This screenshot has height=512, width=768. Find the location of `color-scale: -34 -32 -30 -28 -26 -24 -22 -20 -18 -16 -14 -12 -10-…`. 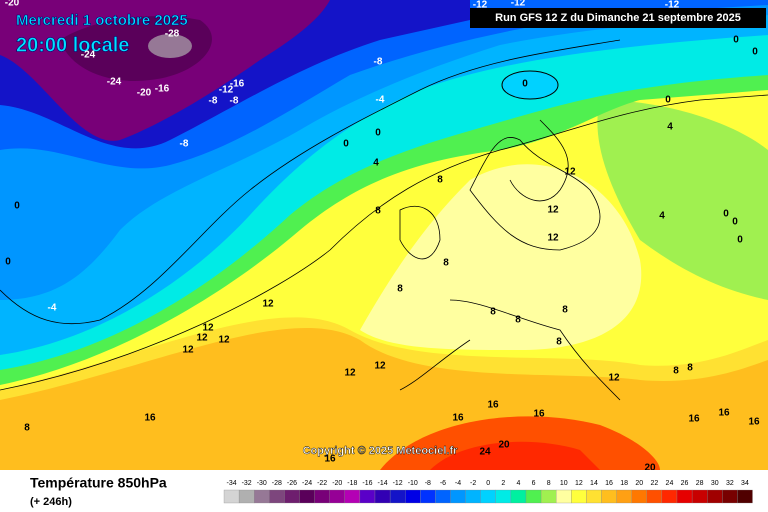

color-scale: -34 -32 -30 -28 -26 -24 -22 -20 -18 -16 -14 -12 -10-… is located at coordinates (488, 492).